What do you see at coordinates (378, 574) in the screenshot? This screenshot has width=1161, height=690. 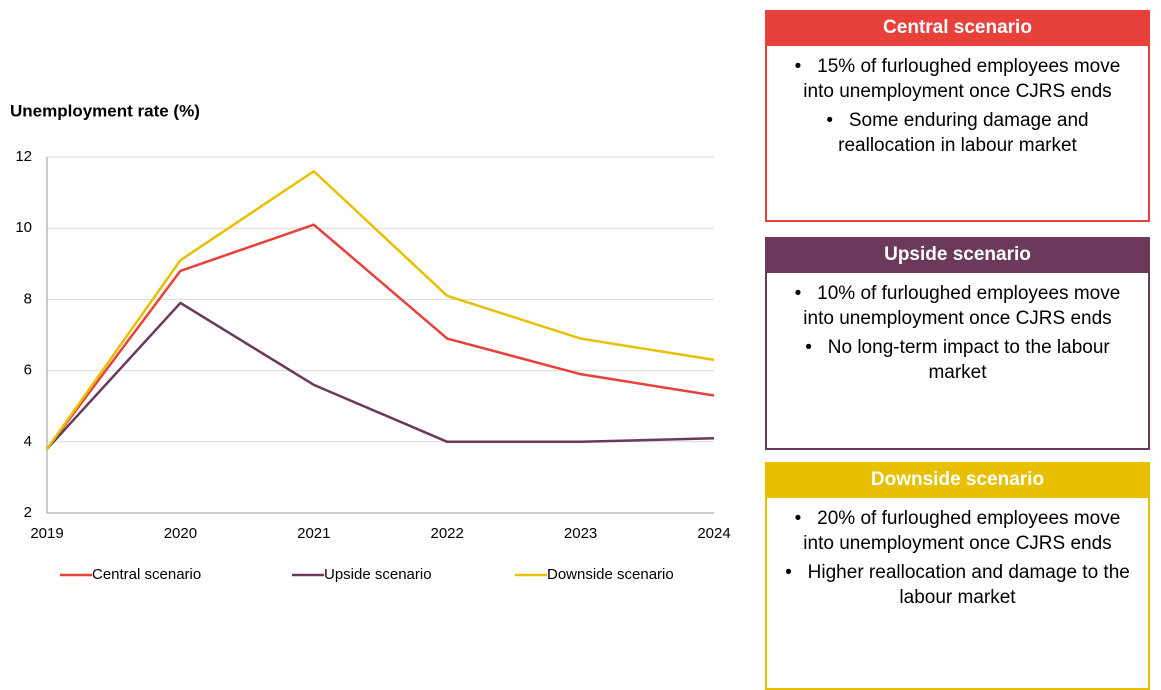 I see `legend-label: Upside scenario` at bounding box center [378, 574].